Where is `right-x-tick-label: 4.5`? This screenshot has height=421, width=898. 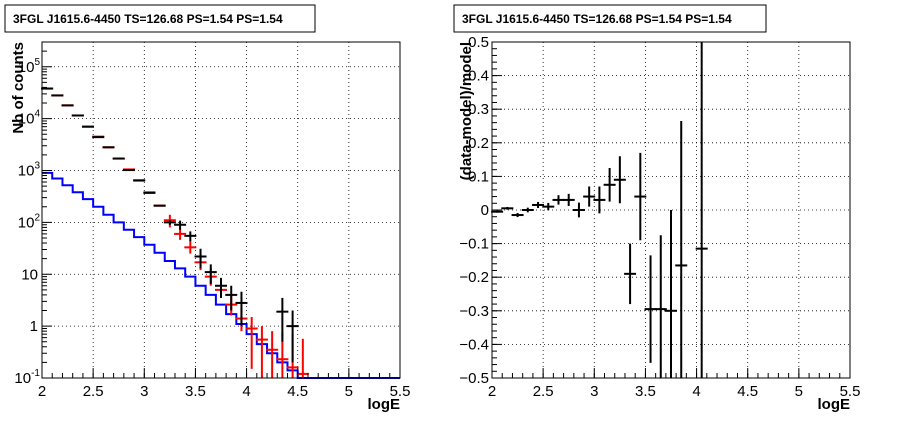
right-x-tick-label: 4.5 is located at coordinates (747, 391).